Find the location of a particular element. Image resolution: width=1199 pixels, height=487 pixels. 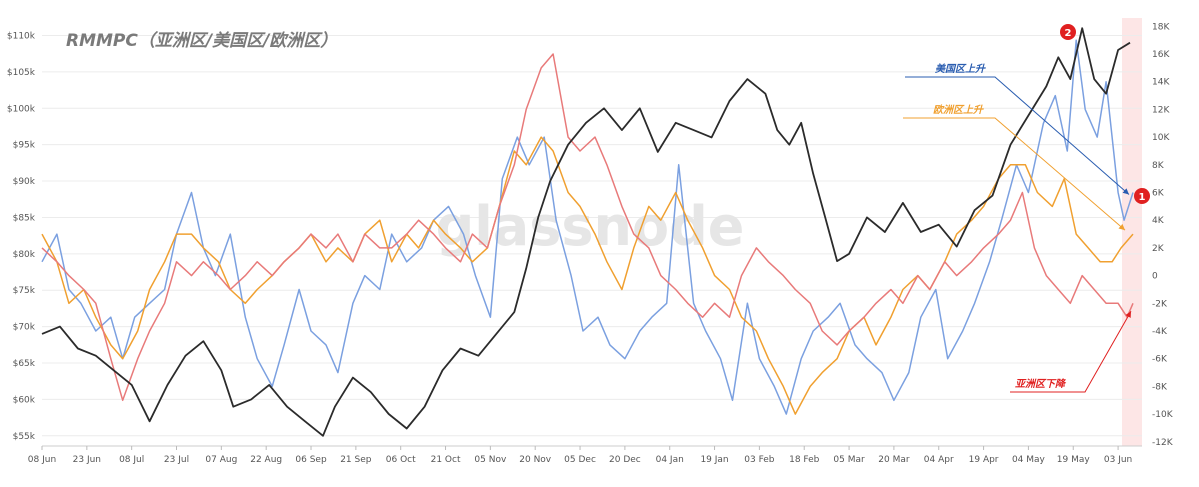

right-tick-label: 2K is located at coordinates (1158, 249).